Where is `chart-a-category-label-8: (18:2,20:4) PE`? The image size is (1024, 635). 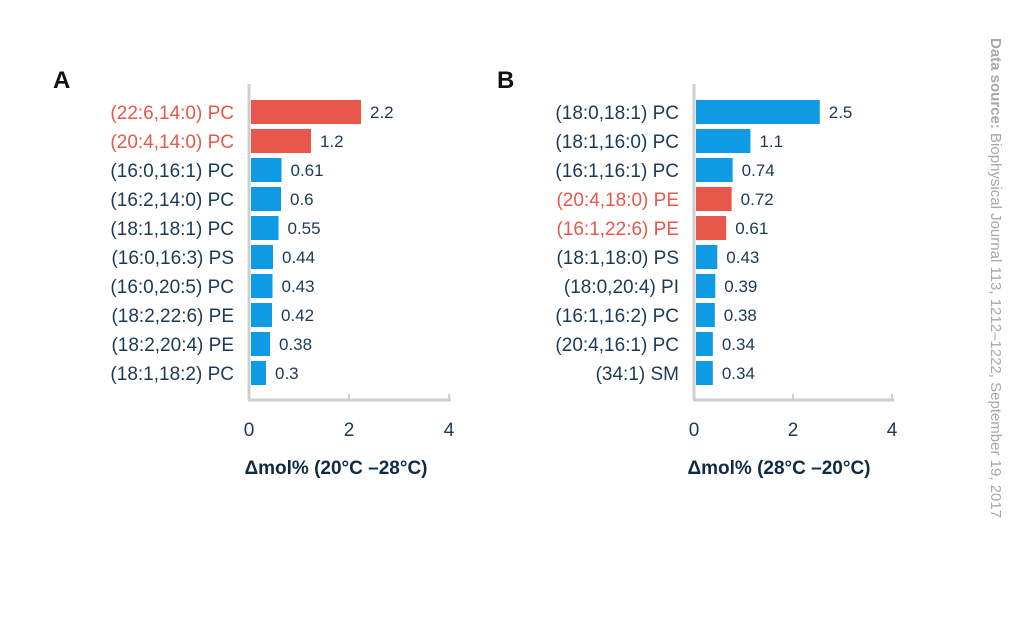
chart-a-category-label-8: (18:2,20:4) PE is located at coordinates (172, 345).